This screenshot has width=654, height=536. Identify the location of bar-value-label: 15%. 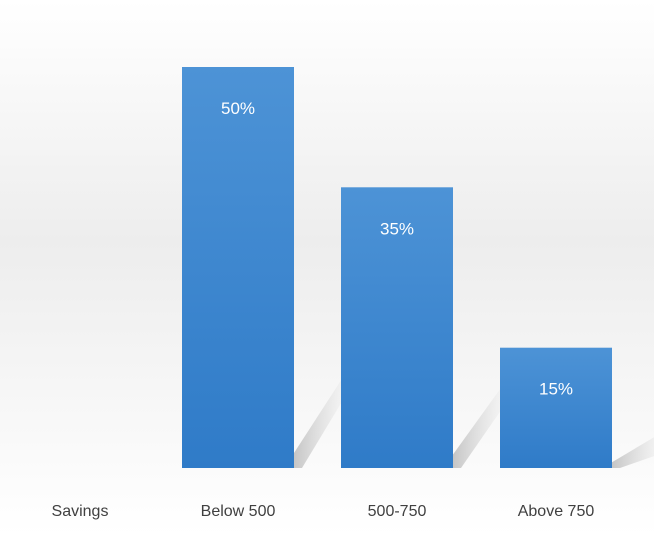
(556, 389).